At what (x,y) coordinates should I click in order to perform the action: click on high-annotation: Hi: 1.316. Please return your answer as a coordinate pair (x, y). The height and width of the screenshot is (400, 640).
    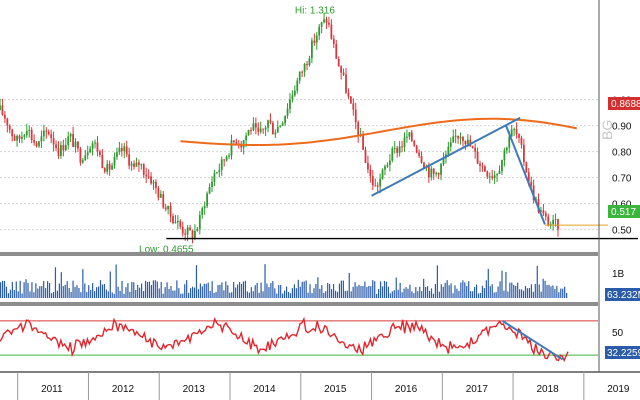
    Looking at the image, I should click on (315, 10).